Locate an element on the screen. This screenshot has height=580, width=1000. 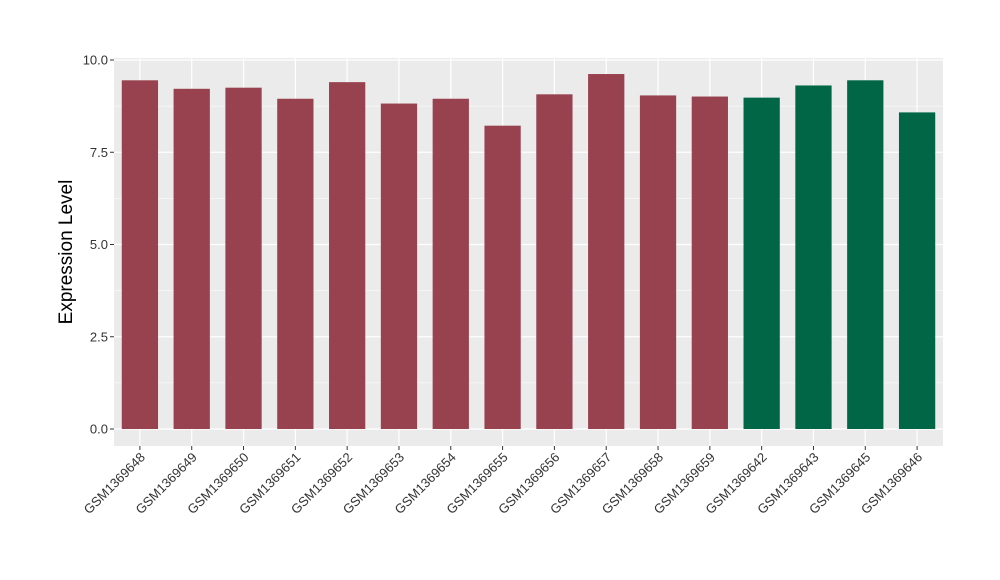
y-tick-label: 2.5 is located at coordinates (99, 336).